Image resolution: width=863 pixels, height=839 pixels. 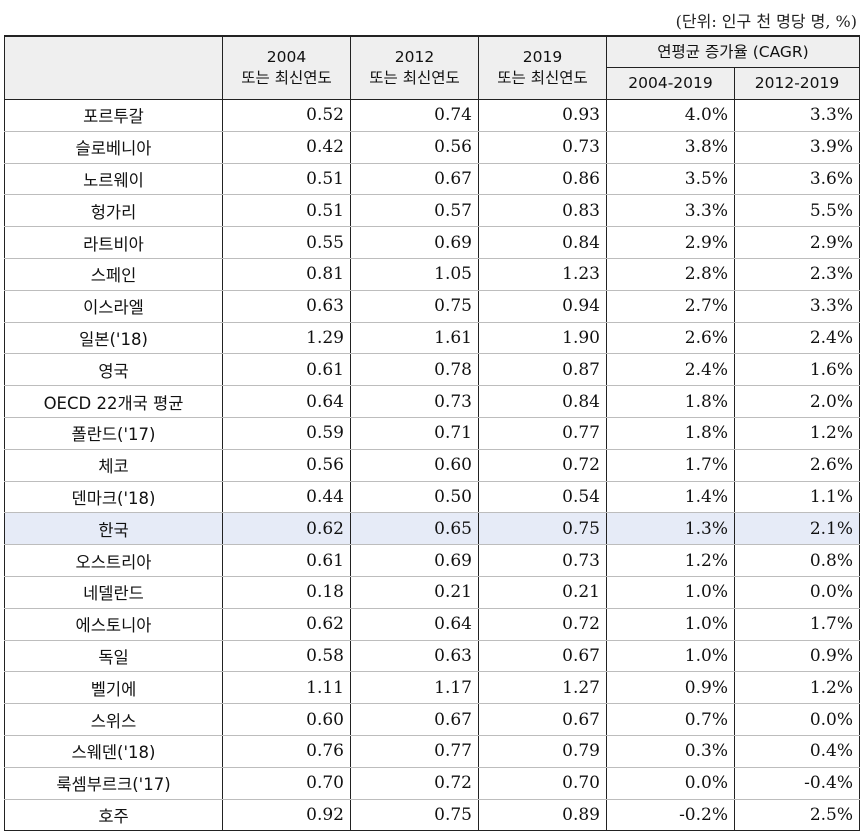 I want to click on value-2012-cell: 0.75, so click(x=414, y=815).